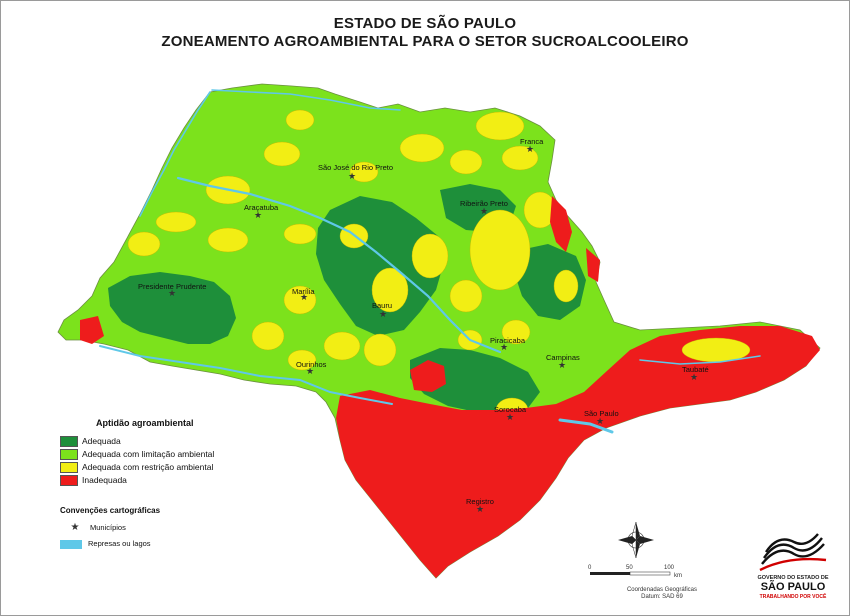 Image resolution: width=850 pixels, height=616 pixels. Describe the element at coordinates (172, 286) in the screenshot. I see `city-label: Presidente Prudente` at that location.